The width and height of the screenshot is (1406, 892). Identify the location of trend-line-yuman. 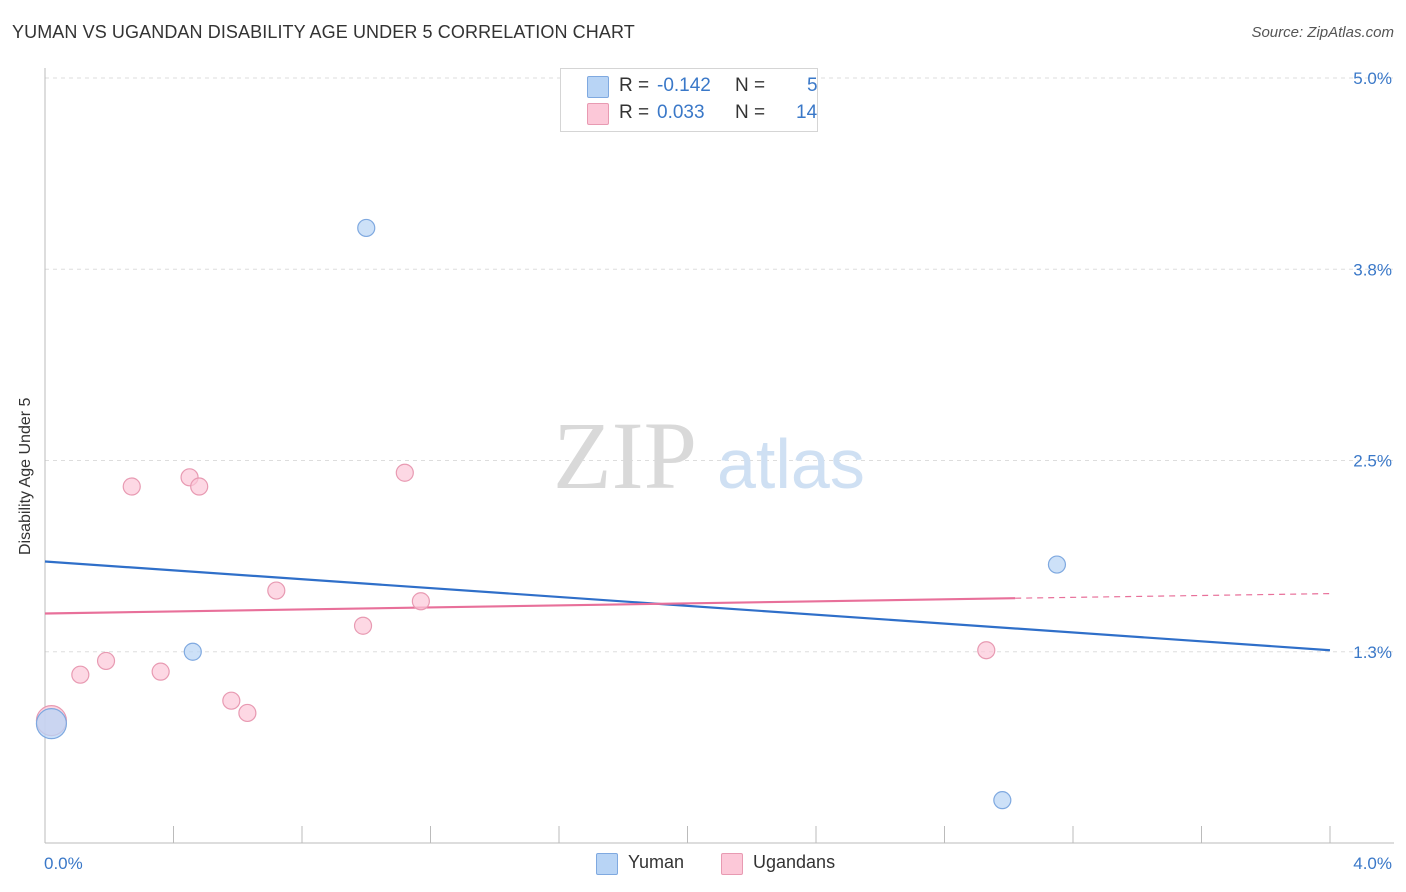
(687, 606).